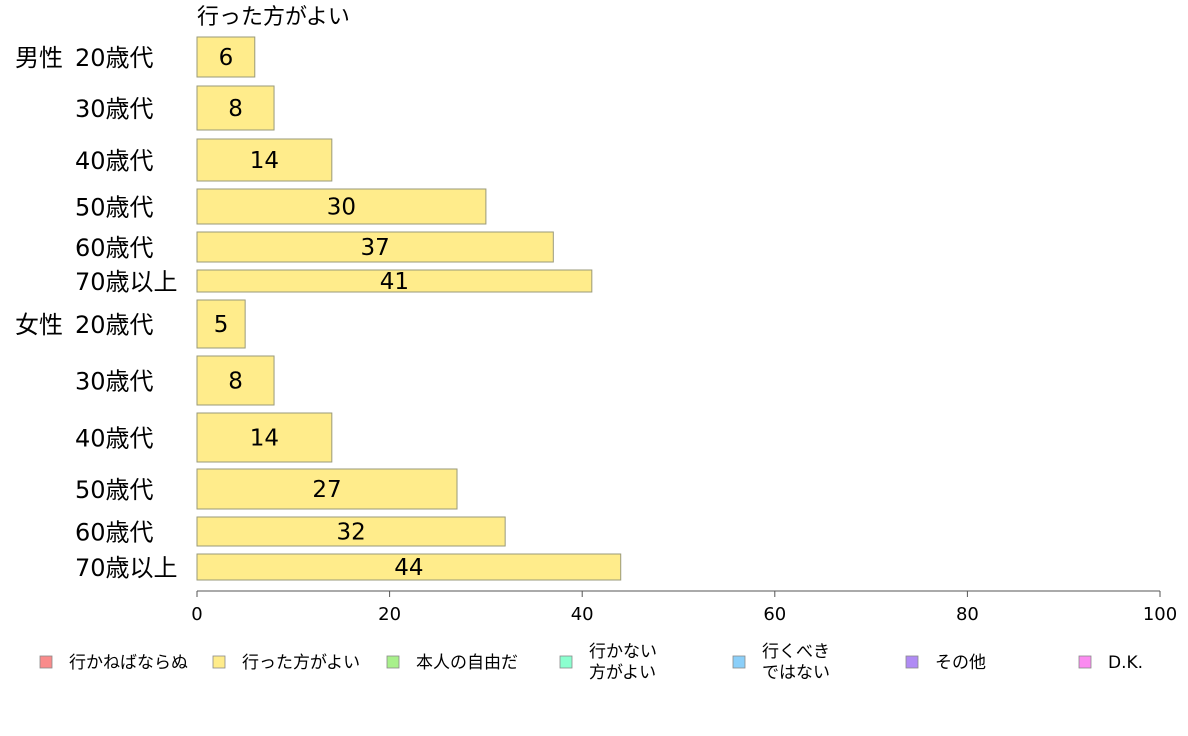 This screenshot has width=1188, height=736. I want to click on data-label: 37, so click(375, 248).